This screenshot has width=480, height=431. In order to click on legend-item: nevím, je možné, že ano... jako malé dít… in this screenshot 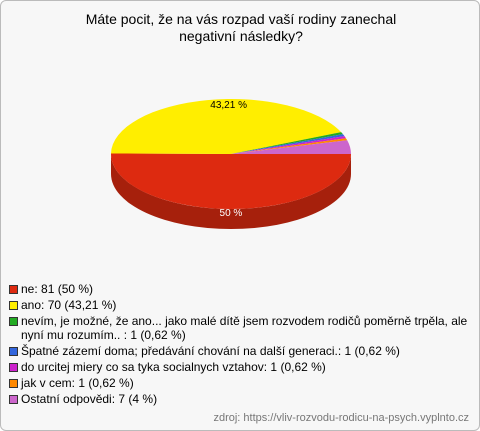, I will do `click(239, 328)`.